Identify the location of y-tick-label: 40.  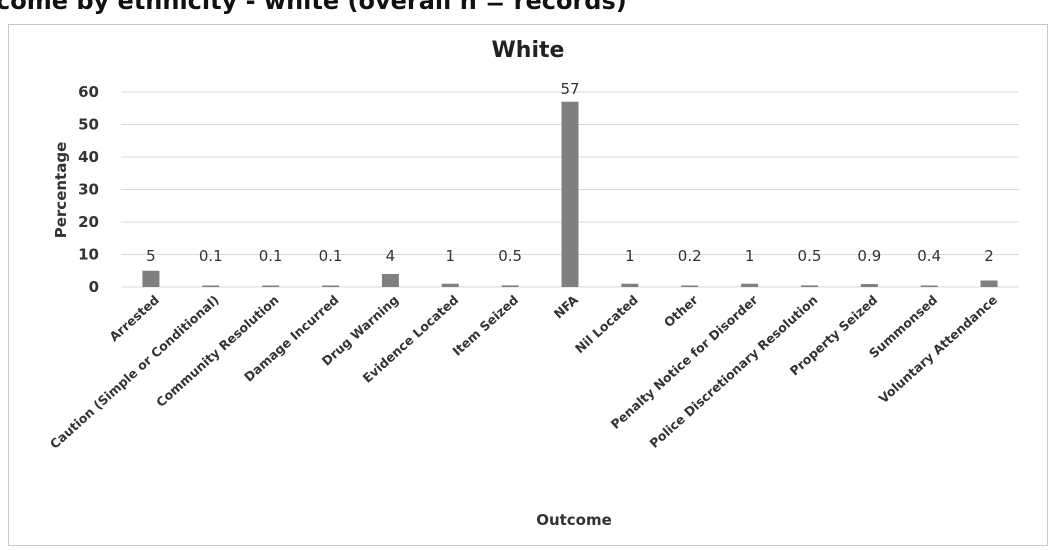
(88, 157).